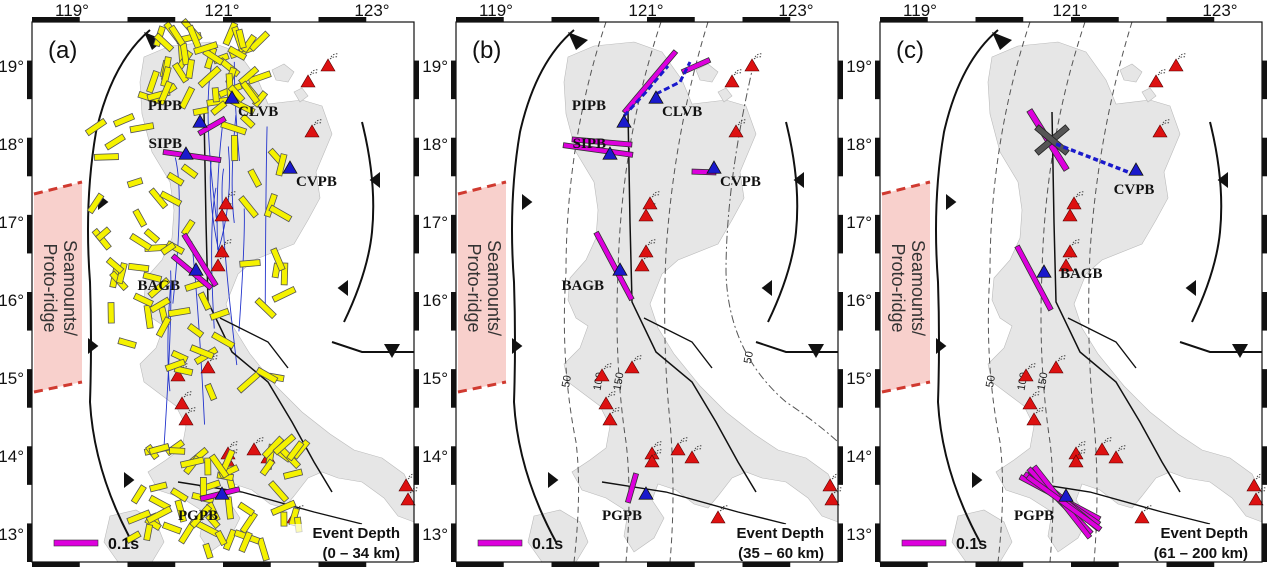 The height and width of the screenshot is (580, 1268). I want to click on seamount-label-line2: Proto-ridge, so click(474, 287).